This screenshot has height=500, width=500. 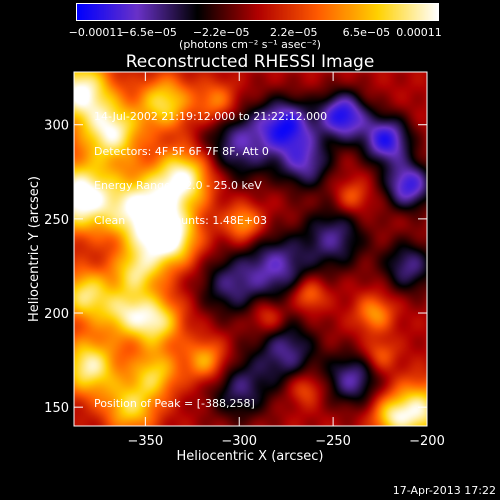 I want to click on footer-date: 17-Apr-2013 17:22, so click(x=444, y=490).